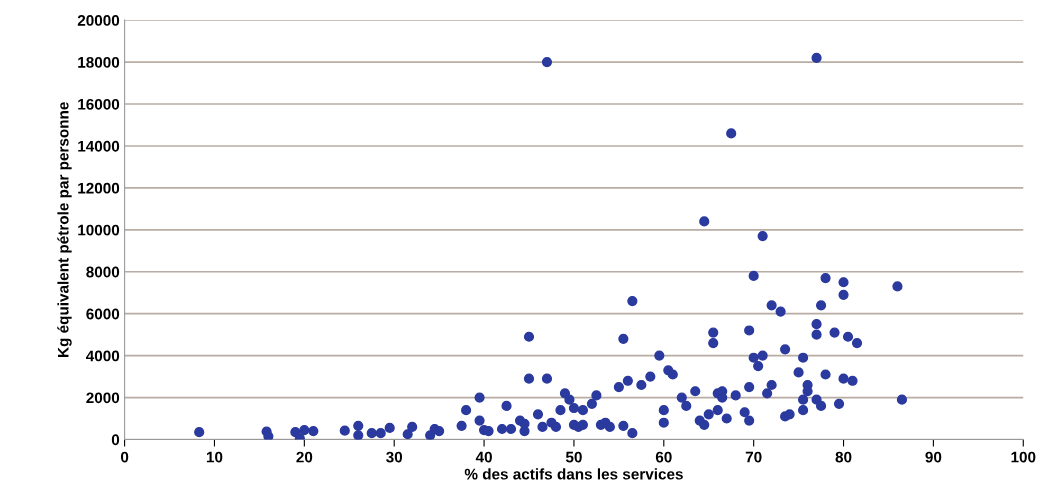  Describe the element at coordinates (843, 457) in the screenshot. I see `x-tick-label: 80` at that location.